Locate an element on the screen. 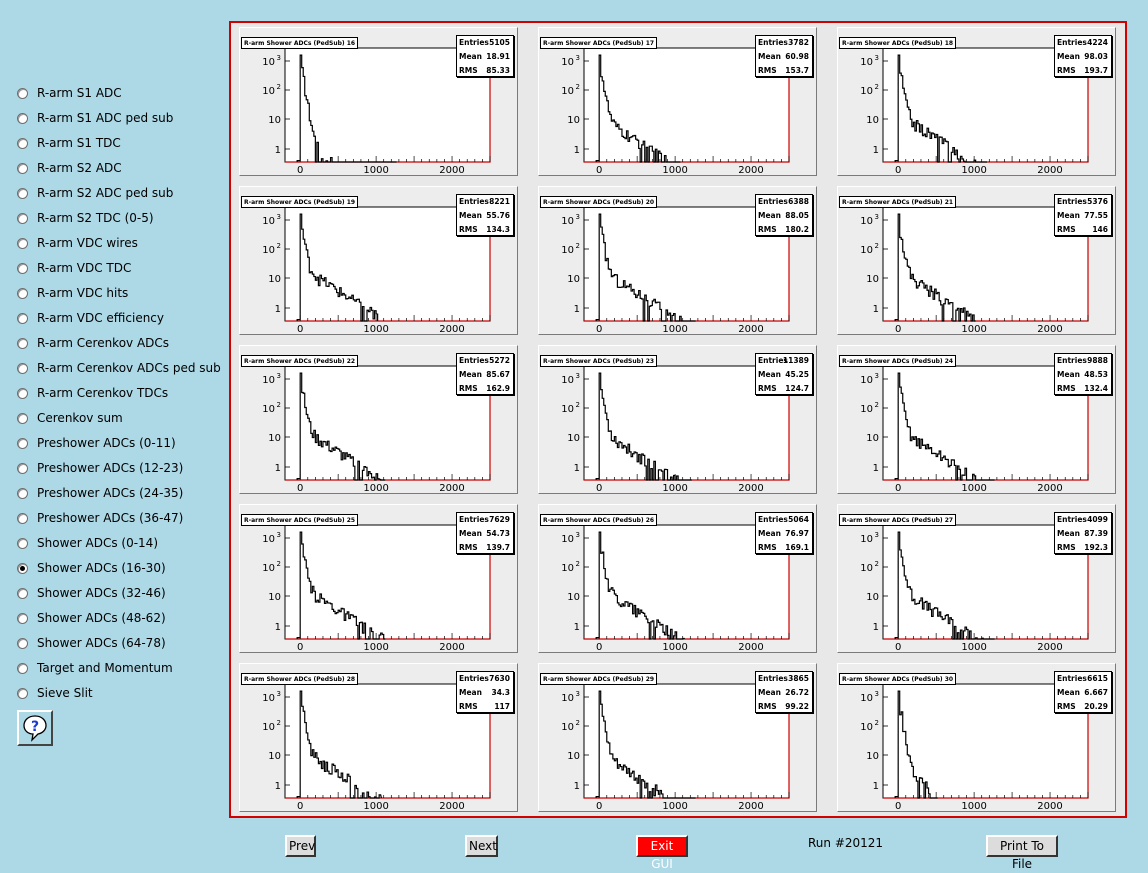 This screenshot has height=873, width=1148. radio-option: Target and Momentum is located at coordinates (95, 668).